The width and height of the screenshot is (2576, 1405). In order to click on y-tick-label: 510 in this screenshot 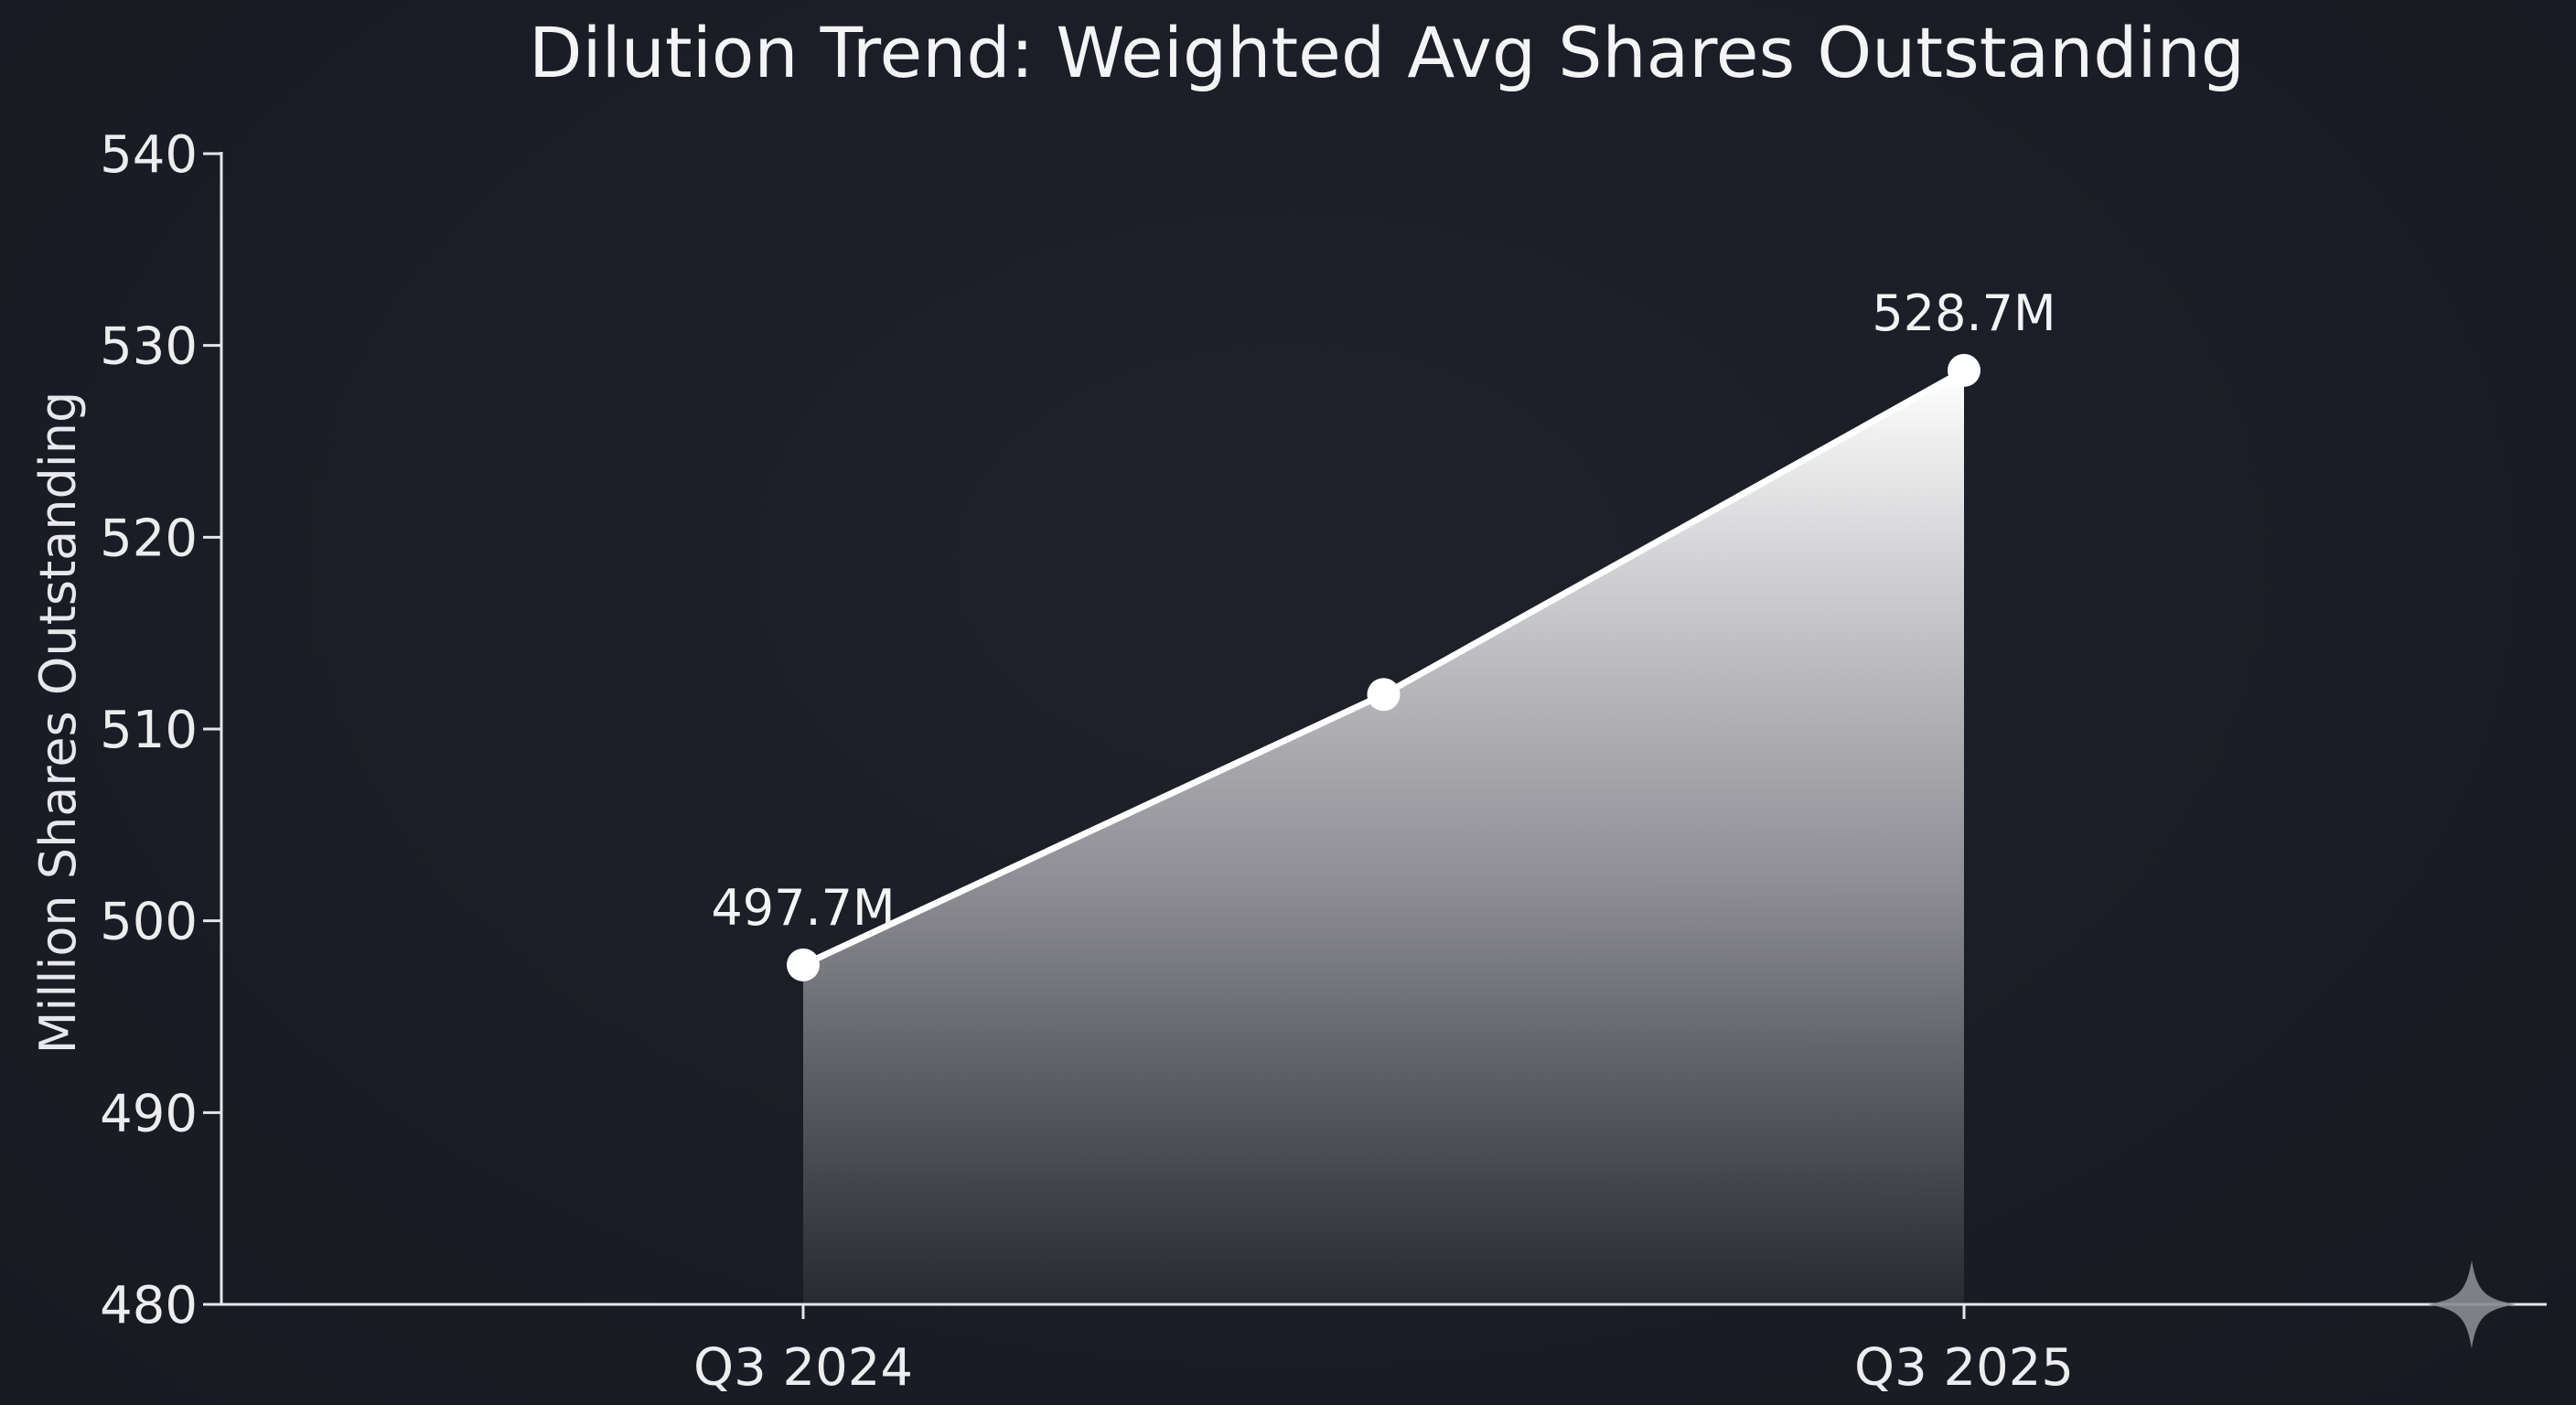, I will do `click(149, 731)`.